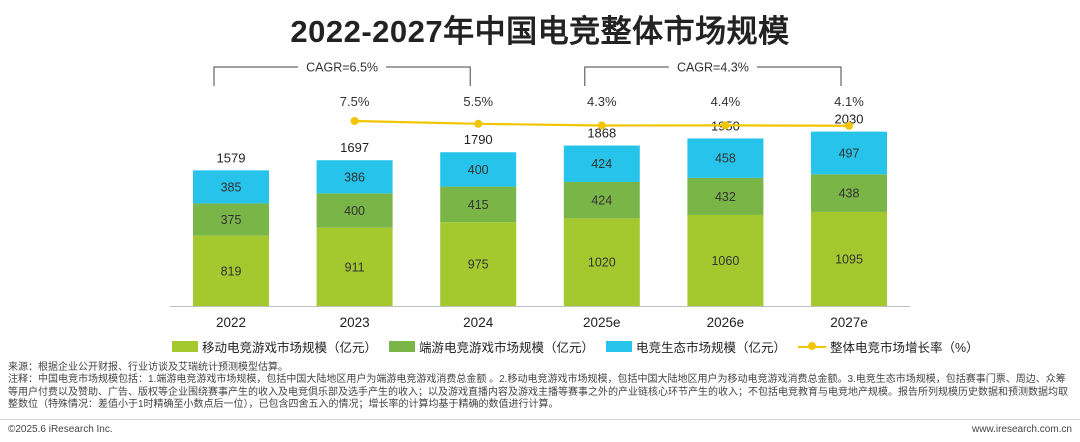 This screenshot has height=442, width=1080. Describe the element at coordinates (601, 133) in the screenshot. I see `total-label: 1868` at that location.